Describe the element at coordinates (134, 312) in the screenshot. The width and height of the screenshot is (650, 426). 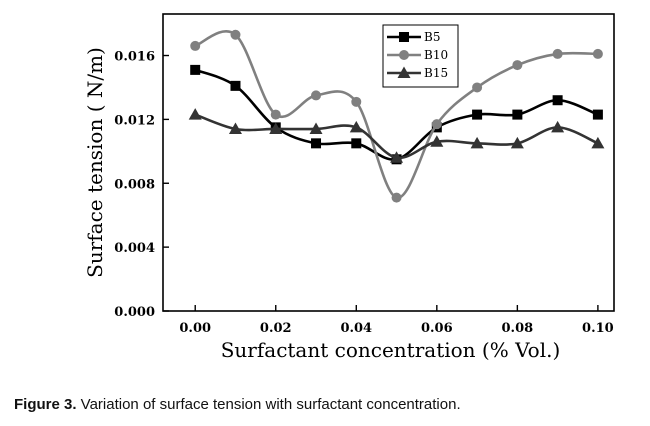
I see `y-tick-label: 0.000` at that location.